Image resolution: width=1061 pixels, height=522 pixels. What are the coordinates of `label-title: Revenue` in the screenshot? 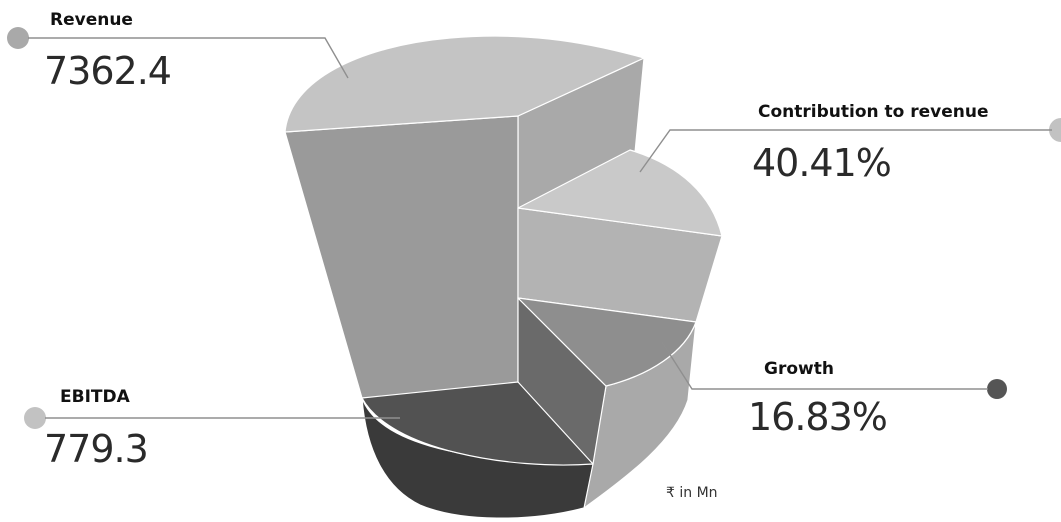 It's located at (91, 20).